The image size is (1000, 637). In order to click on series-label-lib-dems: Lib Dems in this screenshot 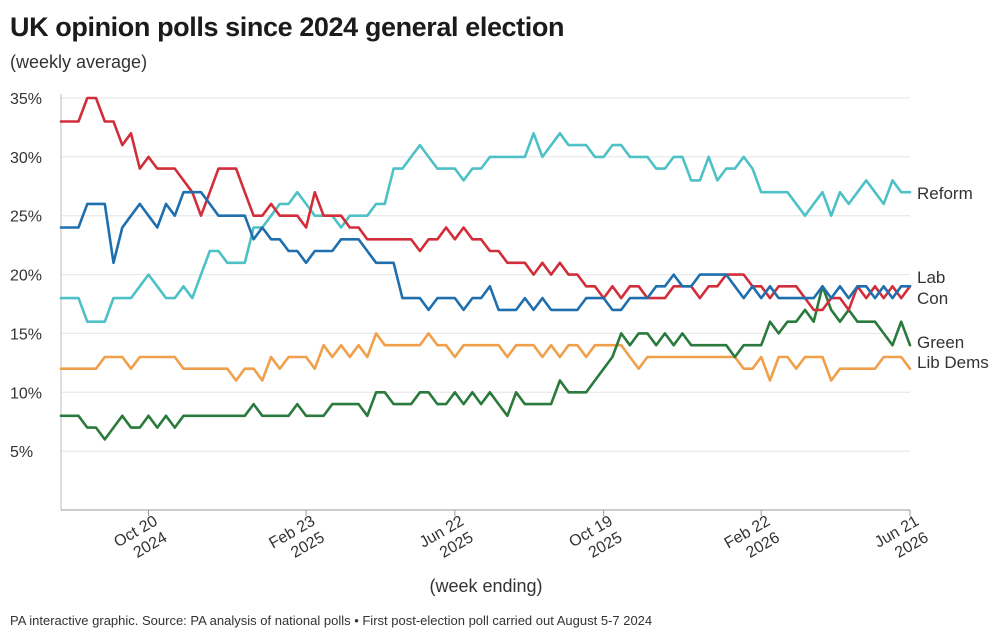, I will do `click(953, 362)`.